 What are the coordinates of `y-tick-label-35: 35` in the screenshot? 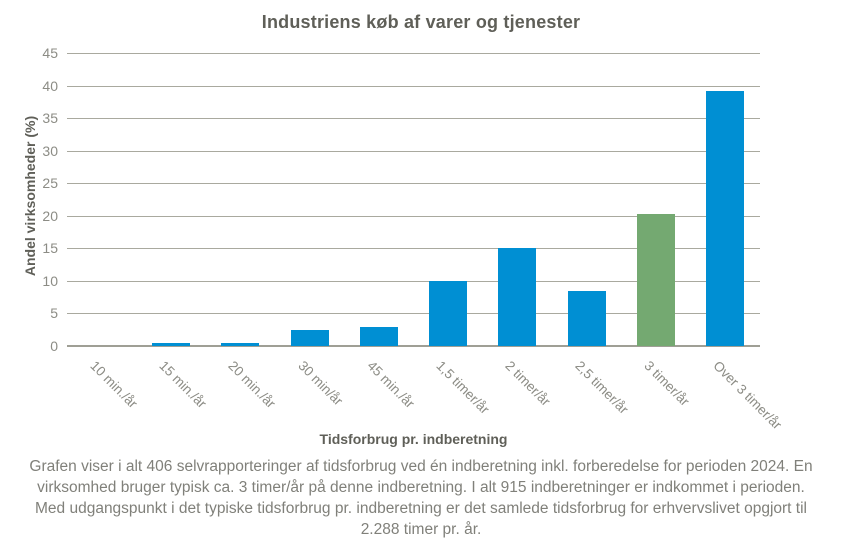 It's located at (50, 118).